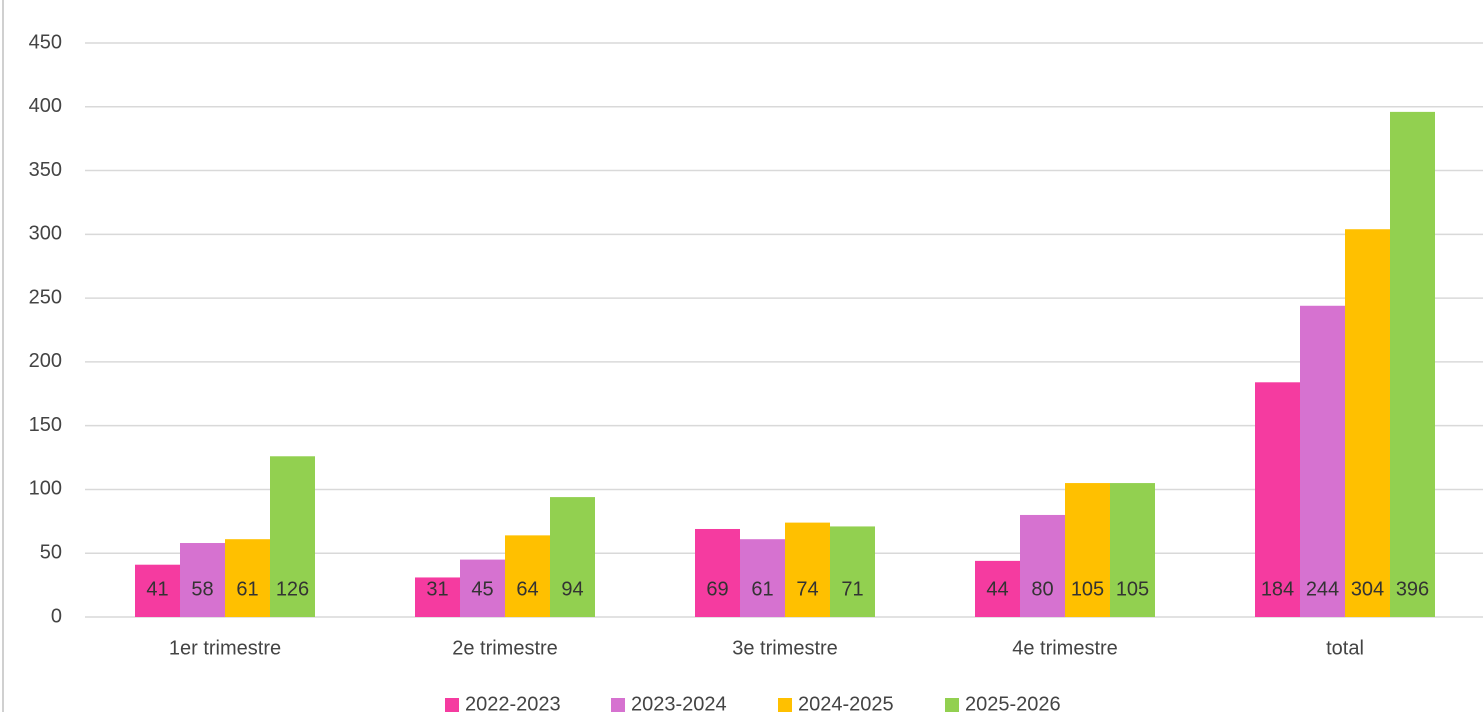  What do you see at coordinates (513, 702) in the screenshot?
I see `legend-label: 2022-2023` at bounding box center [513, 702].